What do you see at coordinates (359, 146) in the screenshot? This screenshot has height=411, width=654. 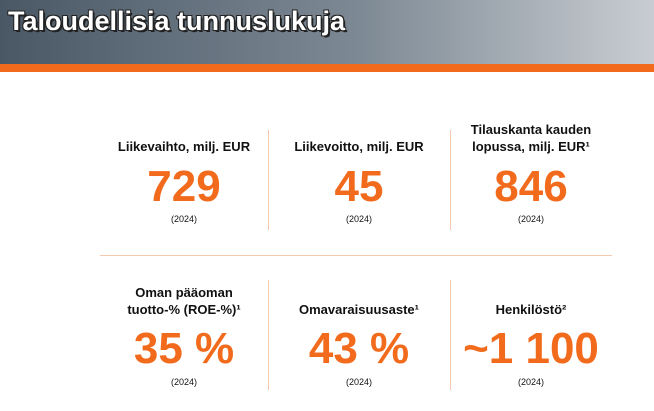 I see `kpi-label: Liikevoitto, milj. EUR` at bounding box center [359, 146].